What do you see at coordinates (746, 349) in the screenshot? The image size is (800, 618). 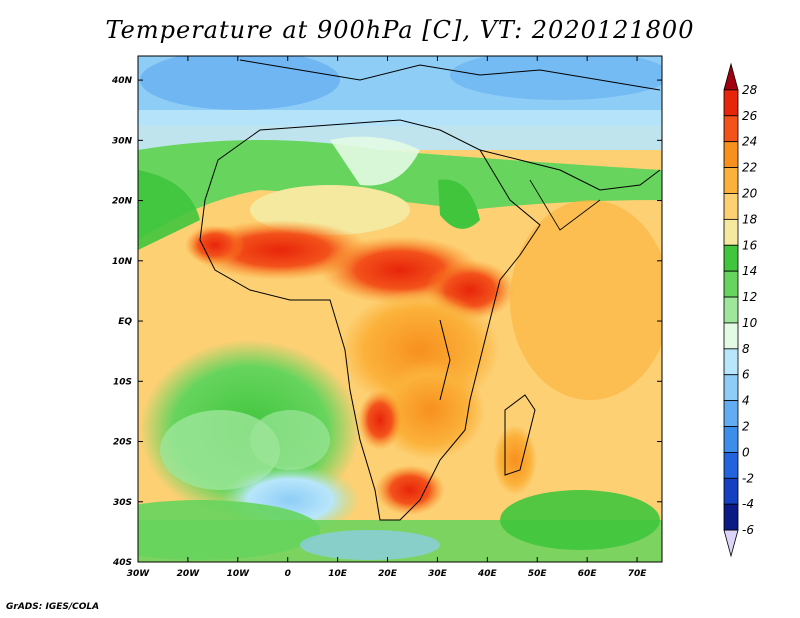 I see `colorbar-label: 8` at bounding box center [746, 349].